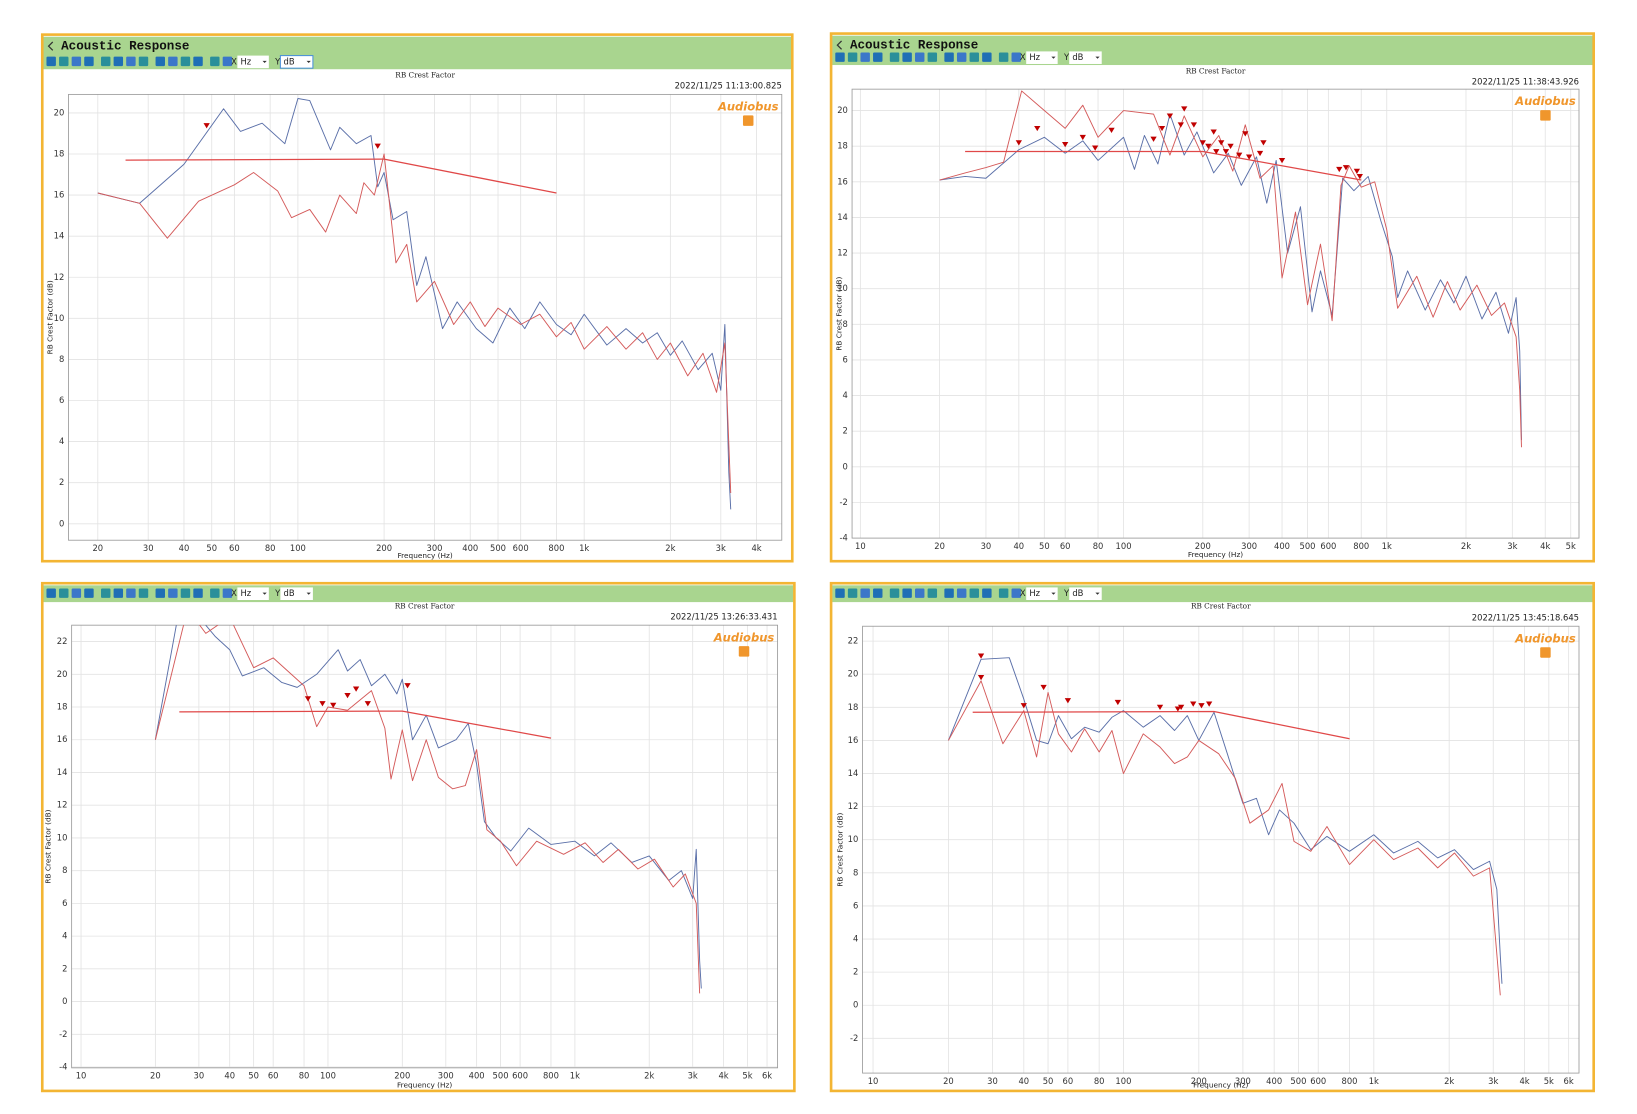 The height and width of the screenshot is (1114, 1637). What do you see at coordinates (59, 318) in the screenshot?
I see `y-tick-label: 10` at bounding box center [59, 318].